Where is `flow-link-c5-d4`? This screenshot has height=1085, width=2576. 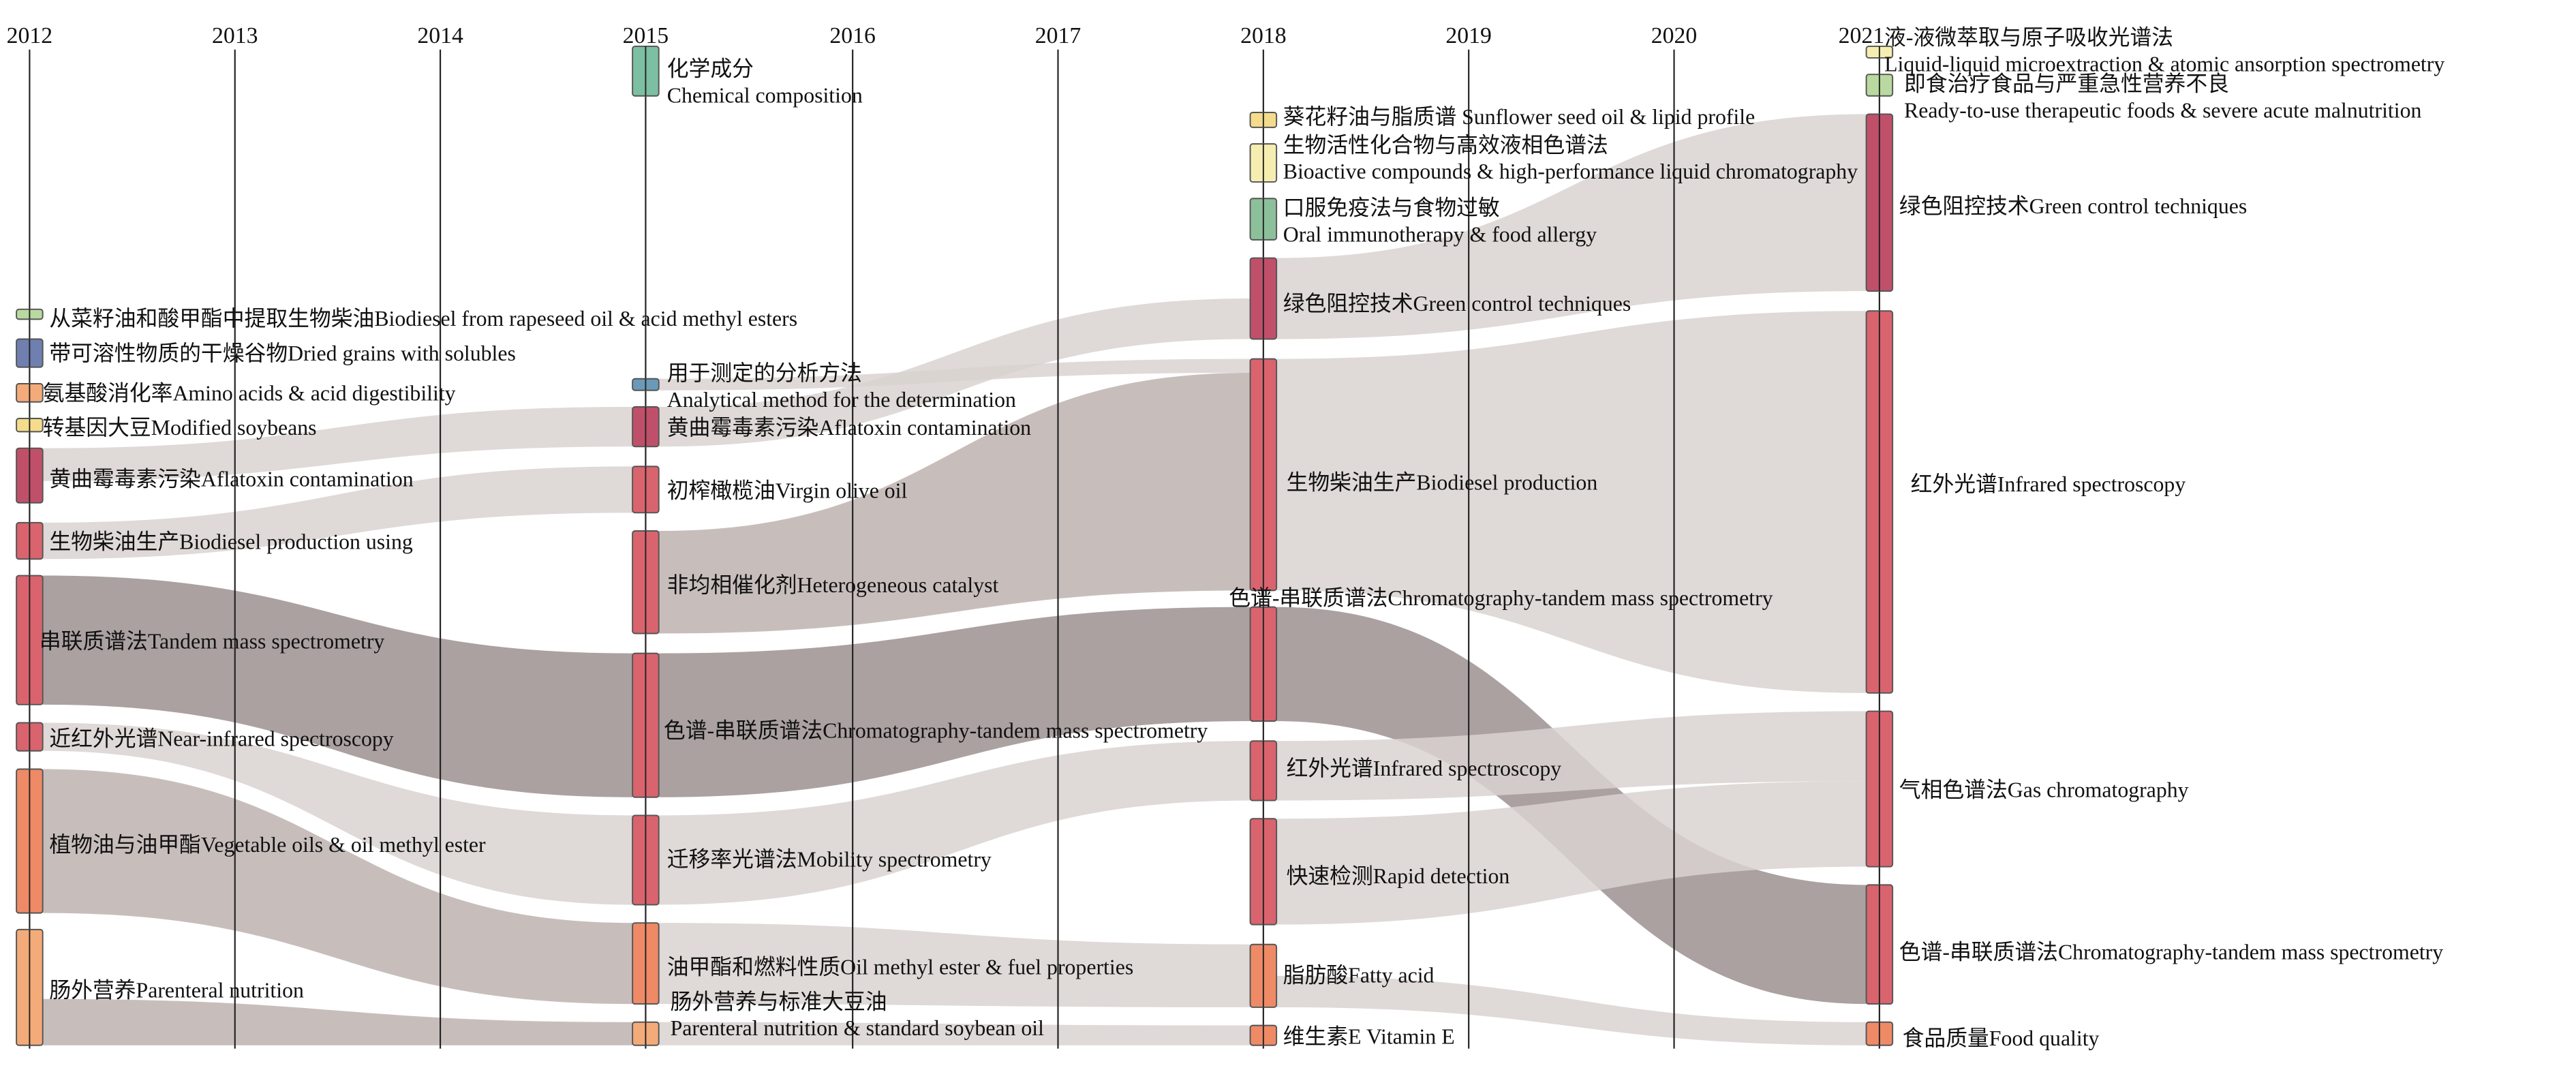 flow-link-c5-d4 is located at coordinates (1572, 502).